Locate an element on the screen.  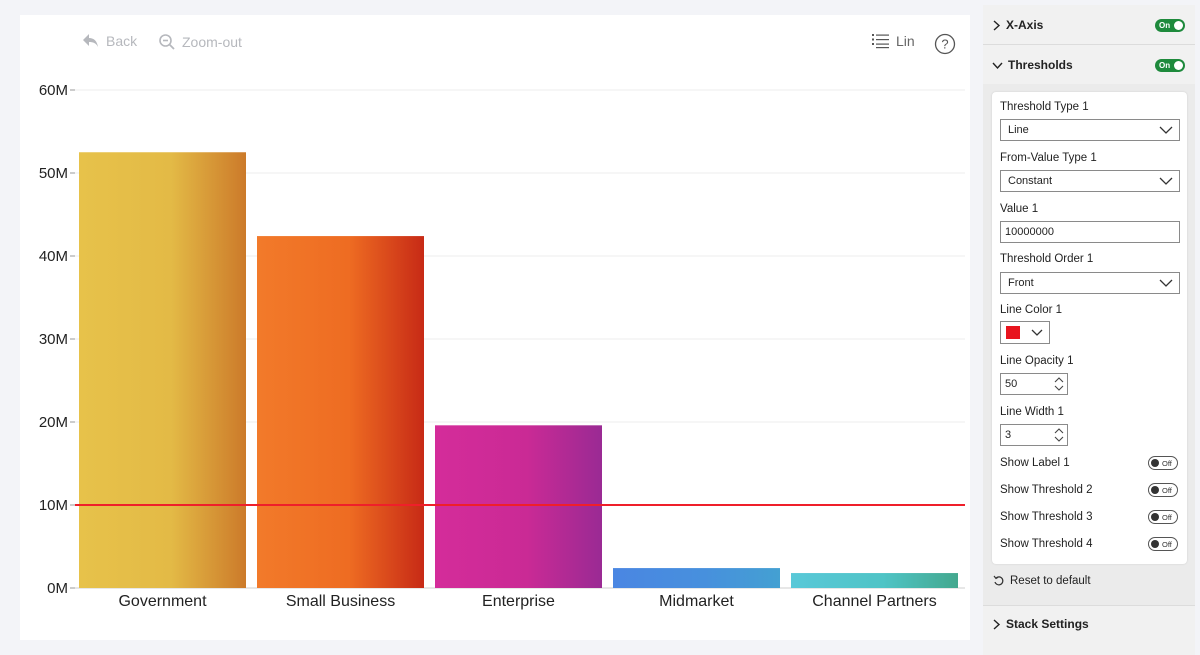
color-swatch is located at coordinates (1013, 332).